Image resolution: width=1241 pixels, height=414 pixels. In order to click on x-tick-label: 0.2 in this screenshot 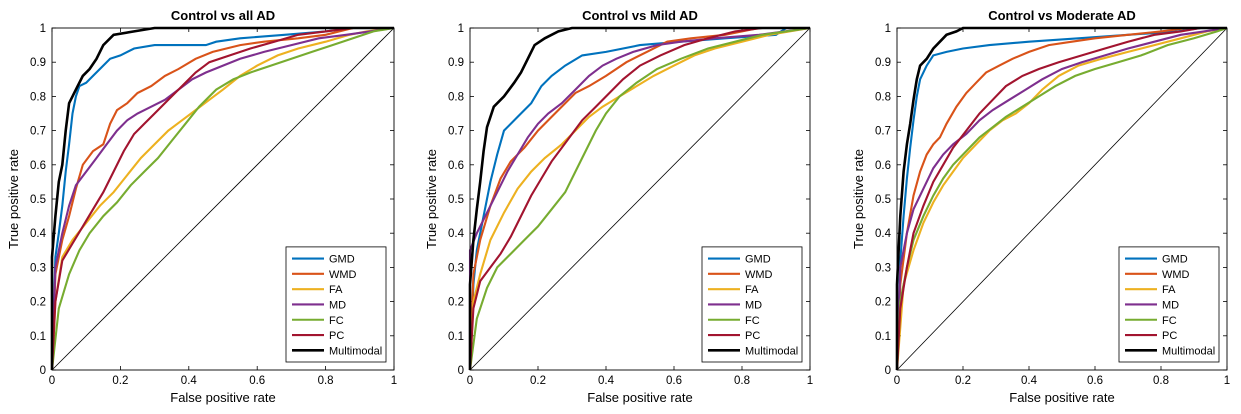, I will do `click(538, 381)`.